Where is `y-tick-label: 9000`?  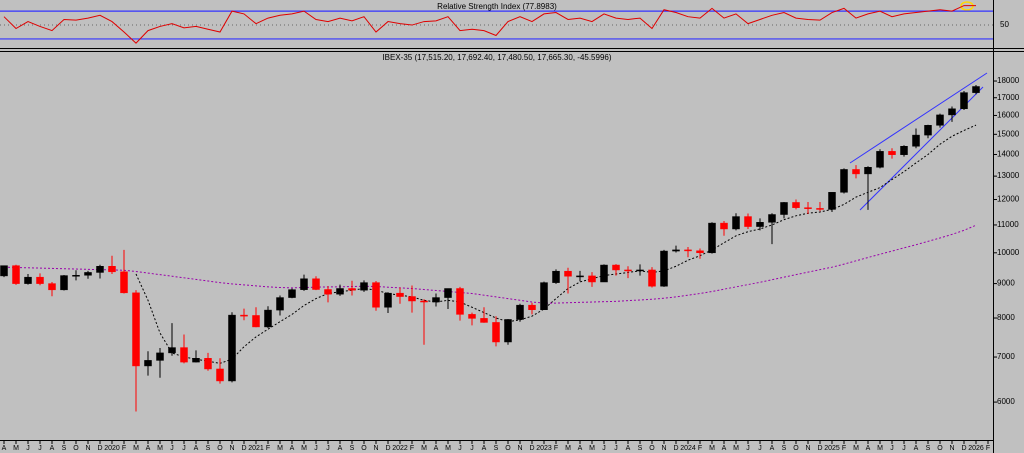
y-tick-label: 9000 is located at coordinates (1006, 283).